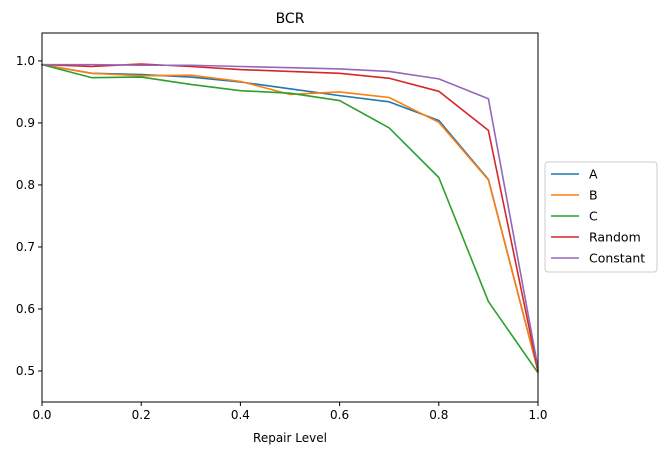 The width and height of the screenshot is (667, 455). What do you see at coordinates (141, 415) in the screenshot?
I see `x-tick-label: 0.2` at bounding box center [141, 415].